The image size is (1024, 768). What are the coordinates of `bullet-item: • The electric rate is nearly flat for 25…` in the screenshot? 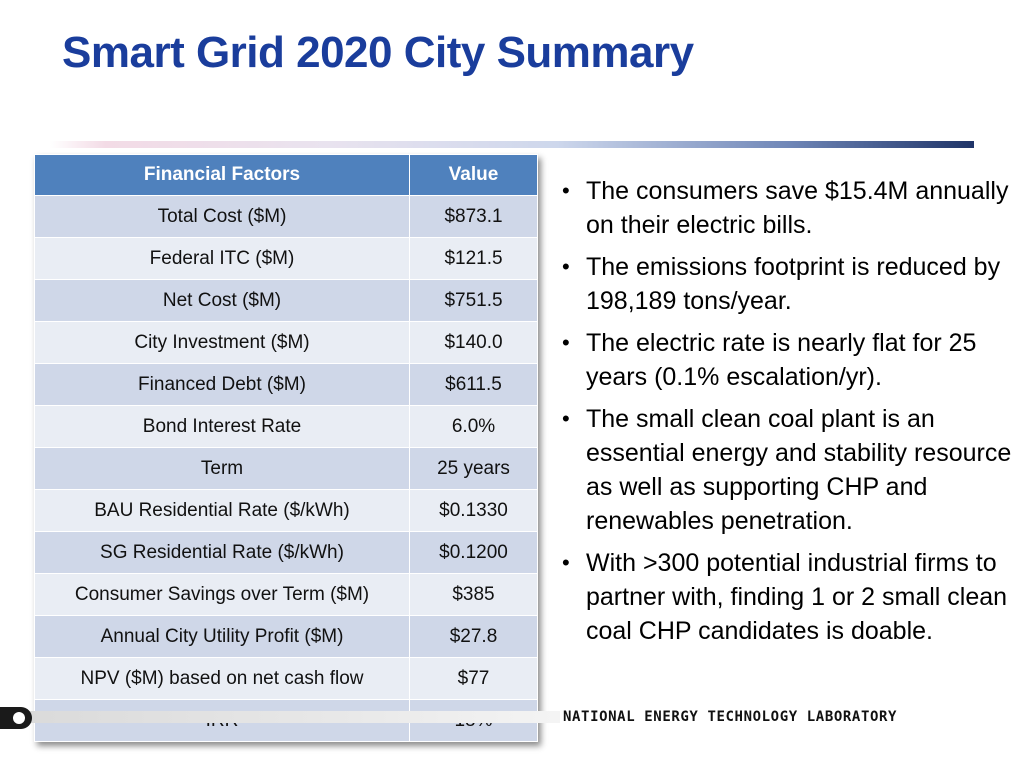 It's located at (792, 360).